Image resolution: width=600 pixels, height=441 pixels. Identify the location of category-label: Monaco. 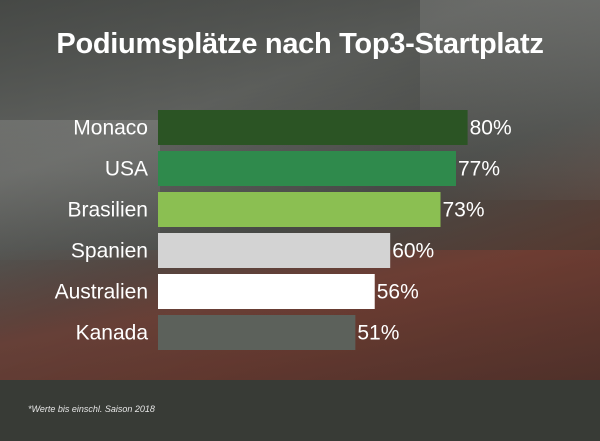
(110, 128).